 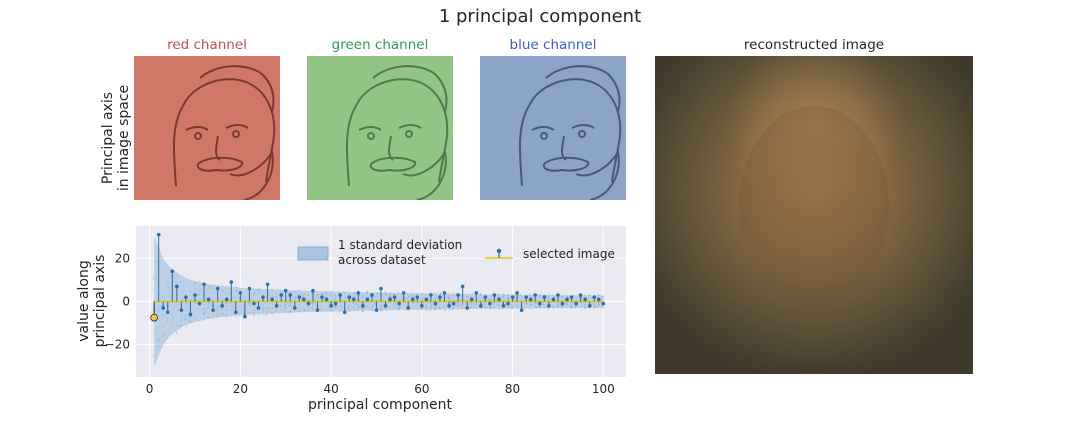 I want to click on x-axis-label: principal component, so click(x=380, y=405).